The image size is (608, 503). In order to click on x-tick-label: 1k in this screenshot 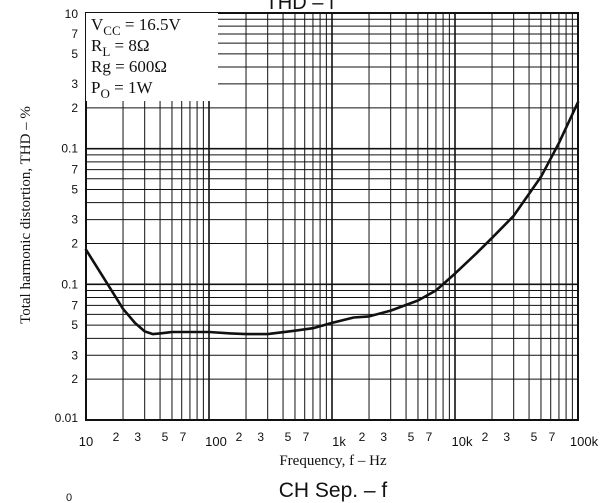, I will do `click(339, 441)`.